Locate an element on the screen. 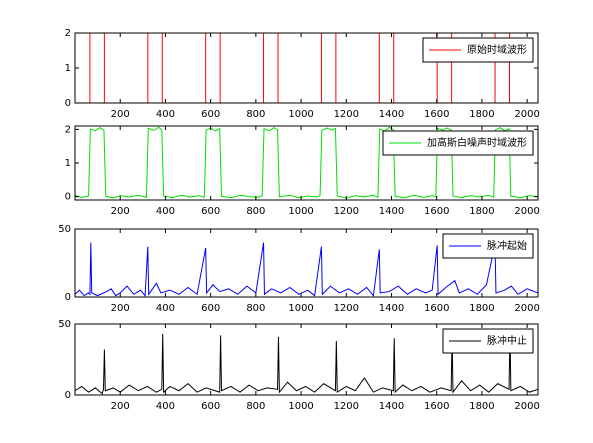 The width and height of the screenshot is (593, 443). legend: 加高斯白噪声时域波形 is located at coordinates (458, 143).